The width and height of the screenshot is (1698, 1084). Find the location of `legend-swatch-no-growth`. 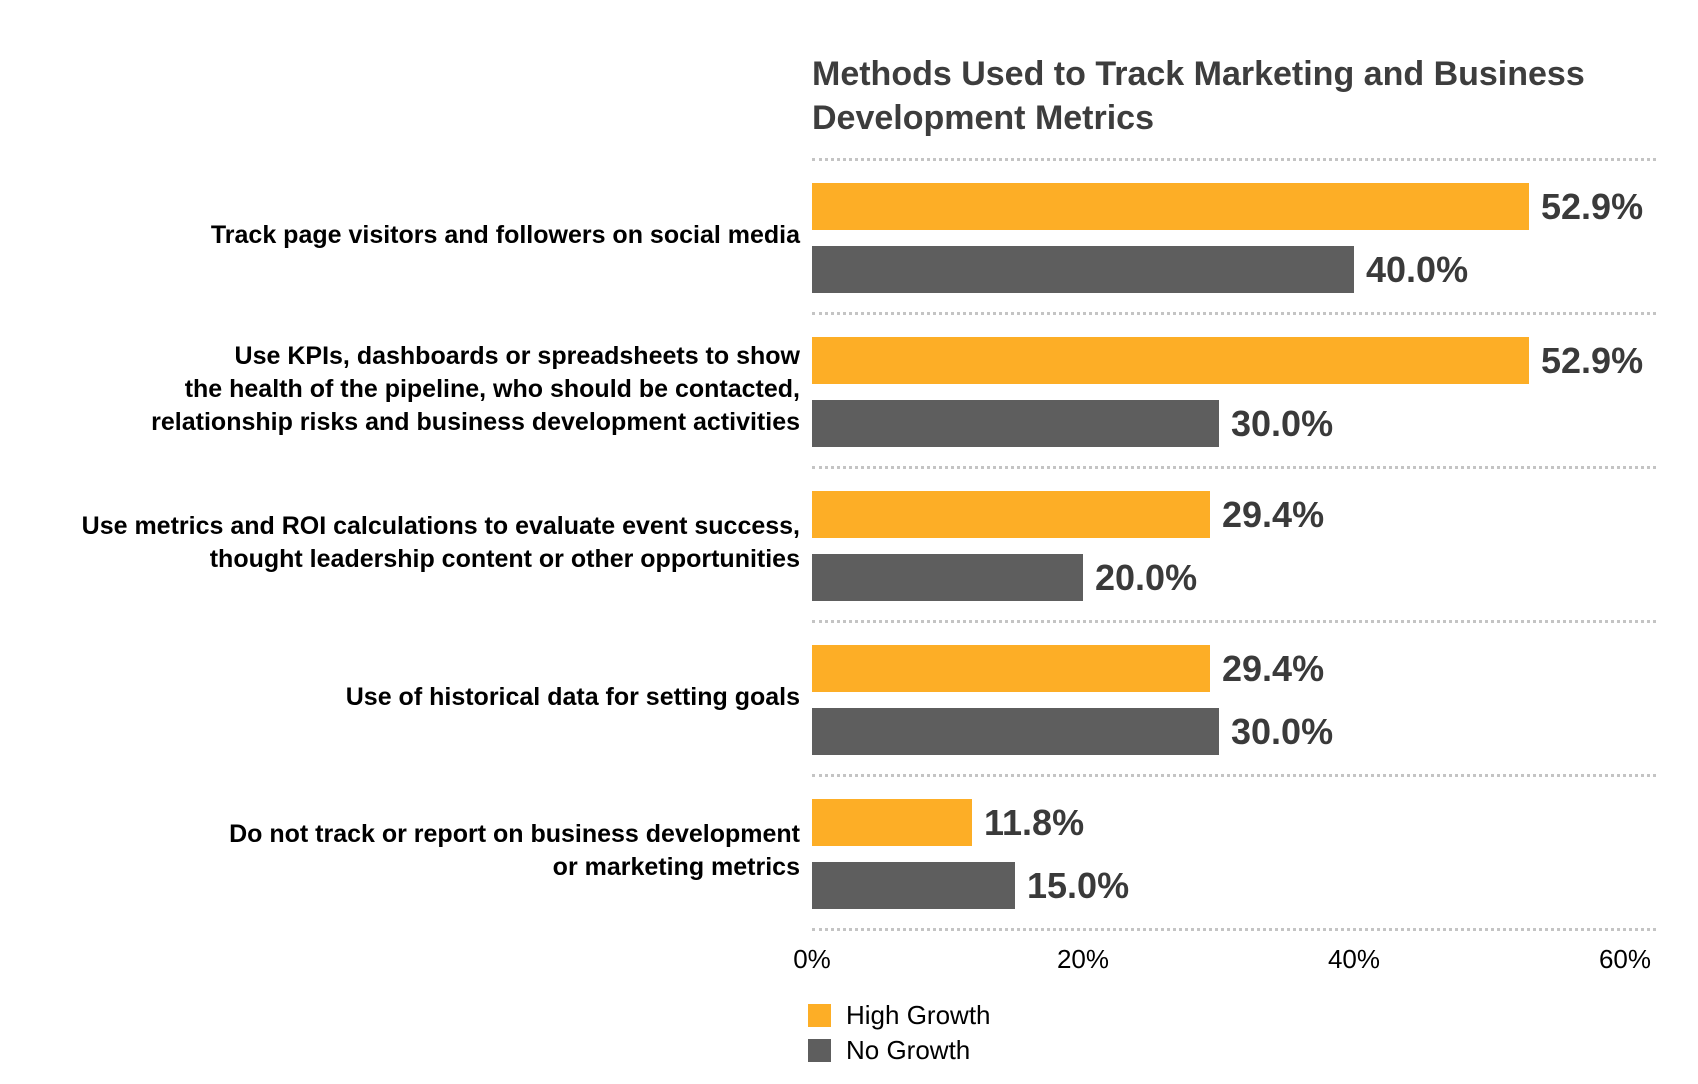

legend-swatch-no-growth is located at coordinates (819, 1050).